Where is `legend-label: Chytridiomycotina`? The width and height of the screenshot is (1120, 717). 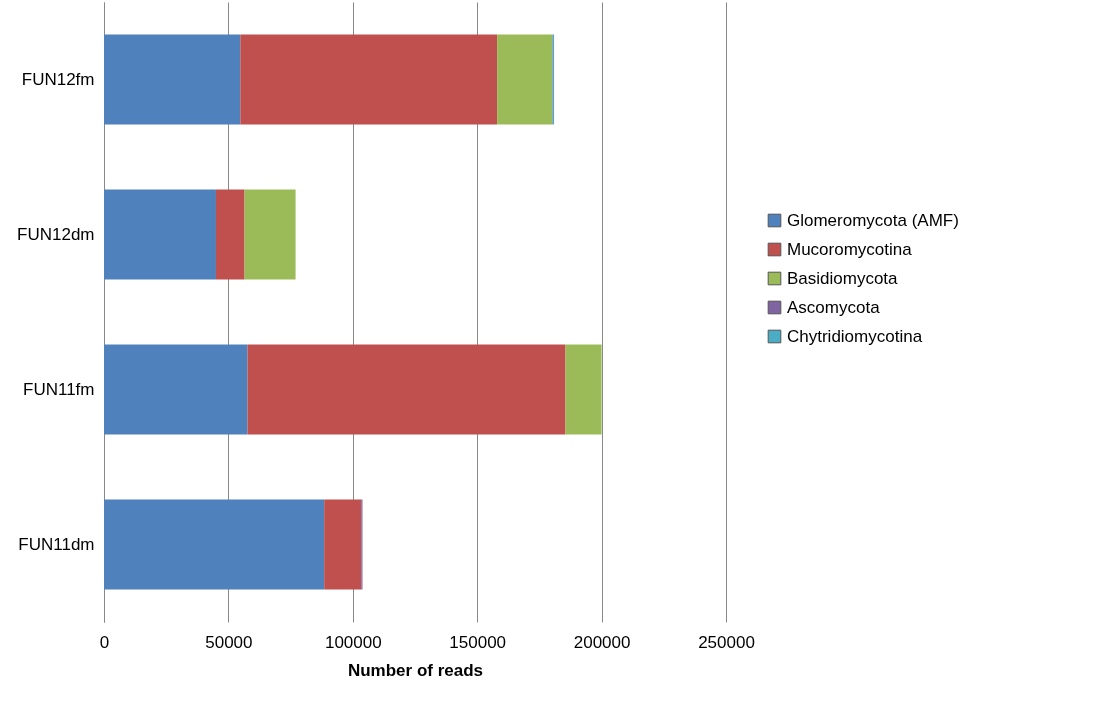 legend-label: Chytridiomycotina is located at coordinates (855, 336).